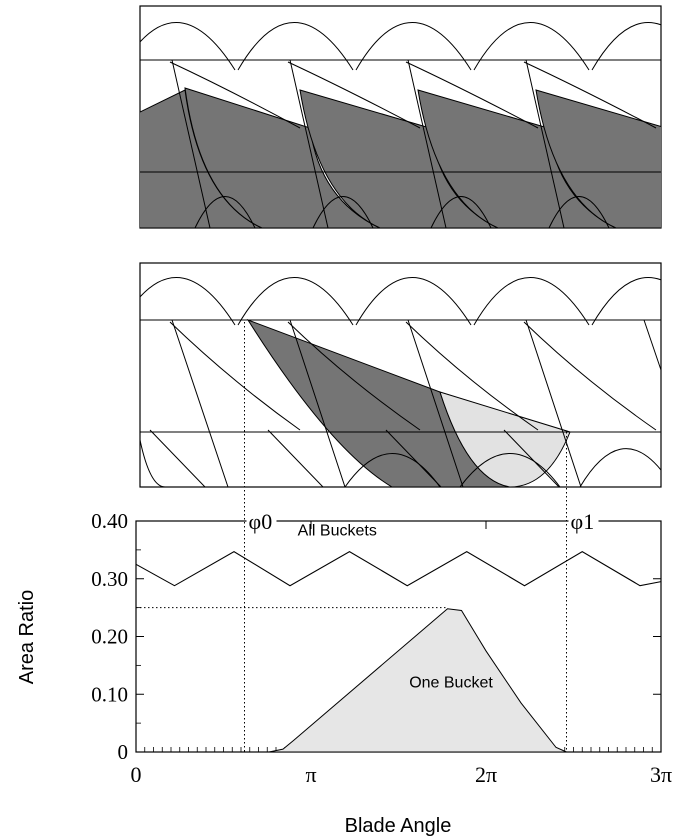 This screenshot has width=691, height=838. Describe the element at coordinates (398, 568) in the screenshot. I see `series-all-buckets` at that location.